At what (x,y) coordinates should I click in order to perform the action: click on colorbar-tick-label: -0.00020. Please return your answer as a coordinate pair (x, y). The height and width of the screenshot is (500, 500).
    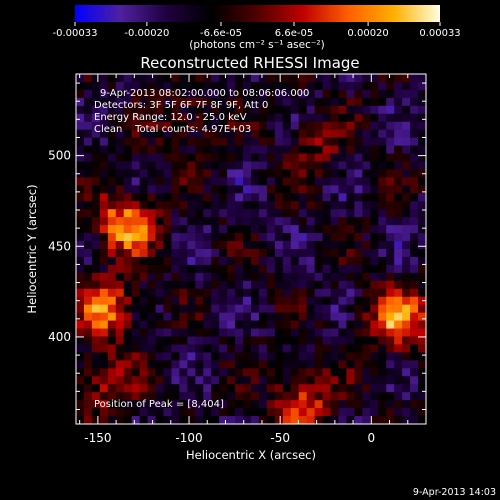
    Looking at the image, I should click on (146, 33).